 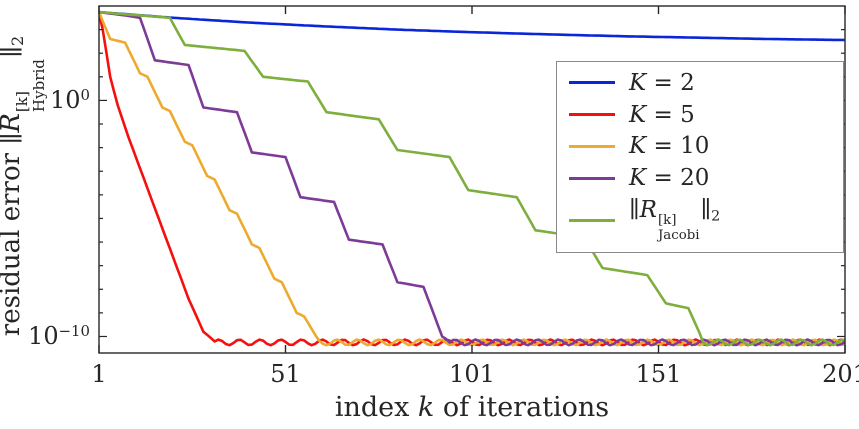 I want to click on math-part: = 10, so click(x=678, y=146).